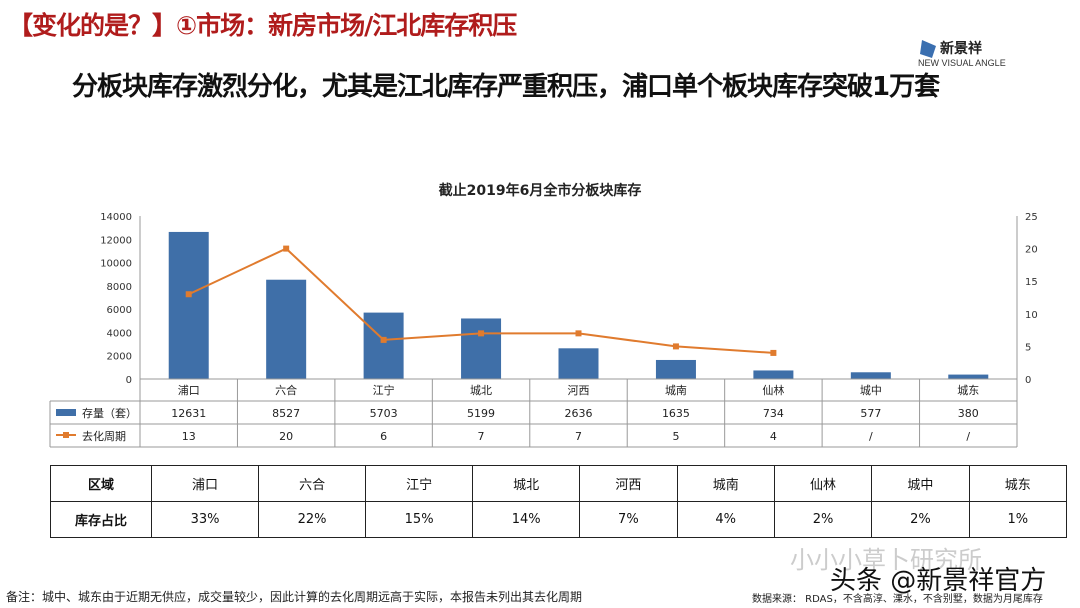 This screenshot has width=1080, height=608. I want to click on region-row: 区域 浦口 六合 江宁 城北 河西 城南 仙林 城中 城东, so click(559, 483).